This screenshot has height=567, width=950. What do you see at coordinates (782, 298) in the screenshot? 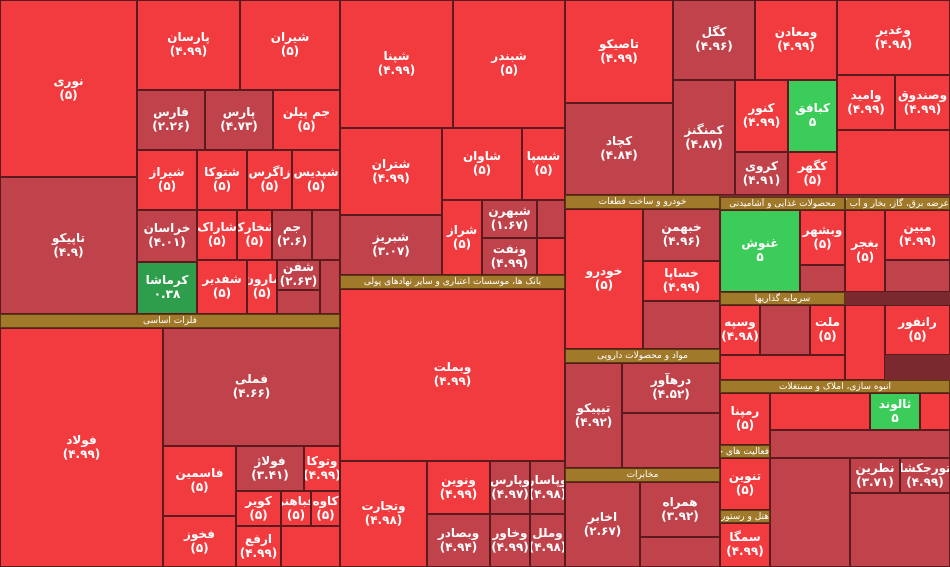
I see `sector-label: سرمایه گذاریها` at bounding box center [782, 298].